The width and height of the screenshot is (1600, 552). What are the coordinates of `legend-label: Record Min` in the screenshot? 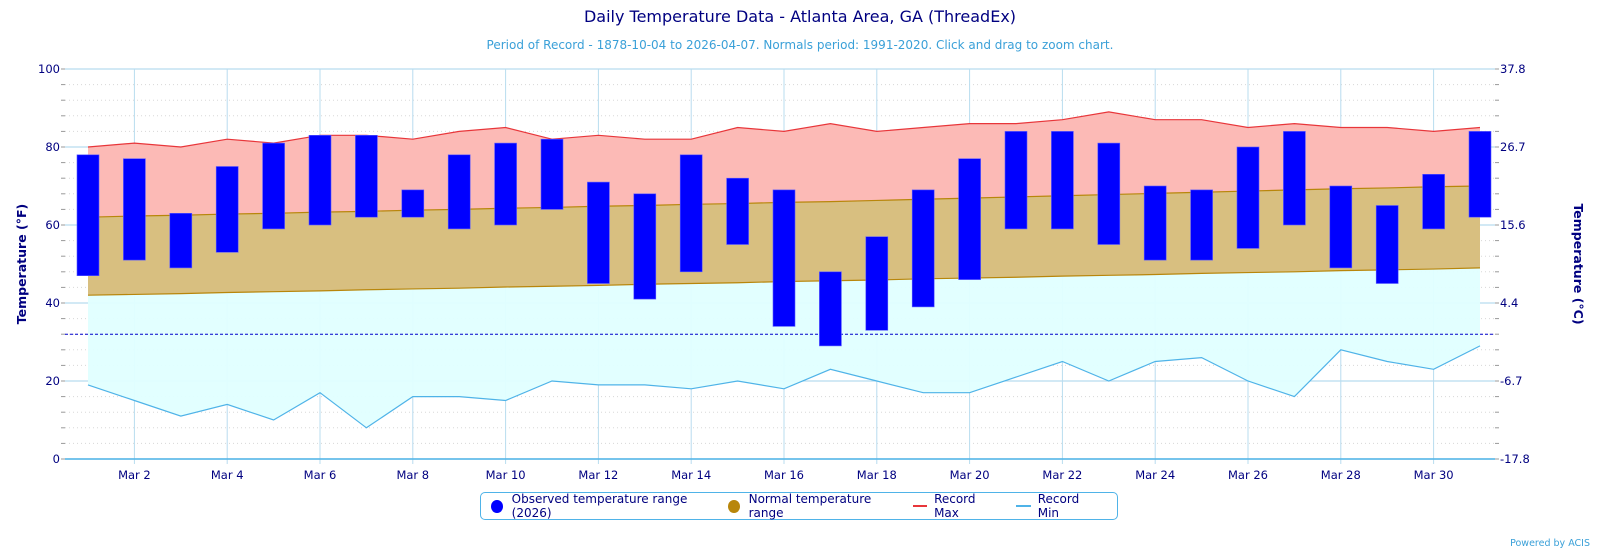 It's located at (1058, 506).